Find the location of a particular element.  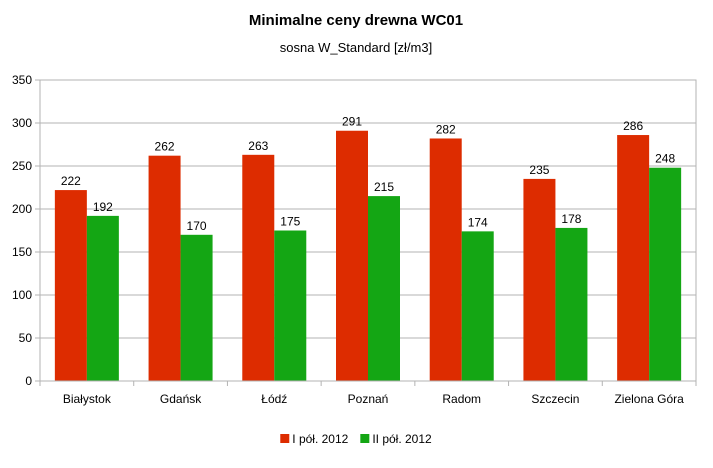

y-tick-label: 300 is located at coordinates (22, 123).